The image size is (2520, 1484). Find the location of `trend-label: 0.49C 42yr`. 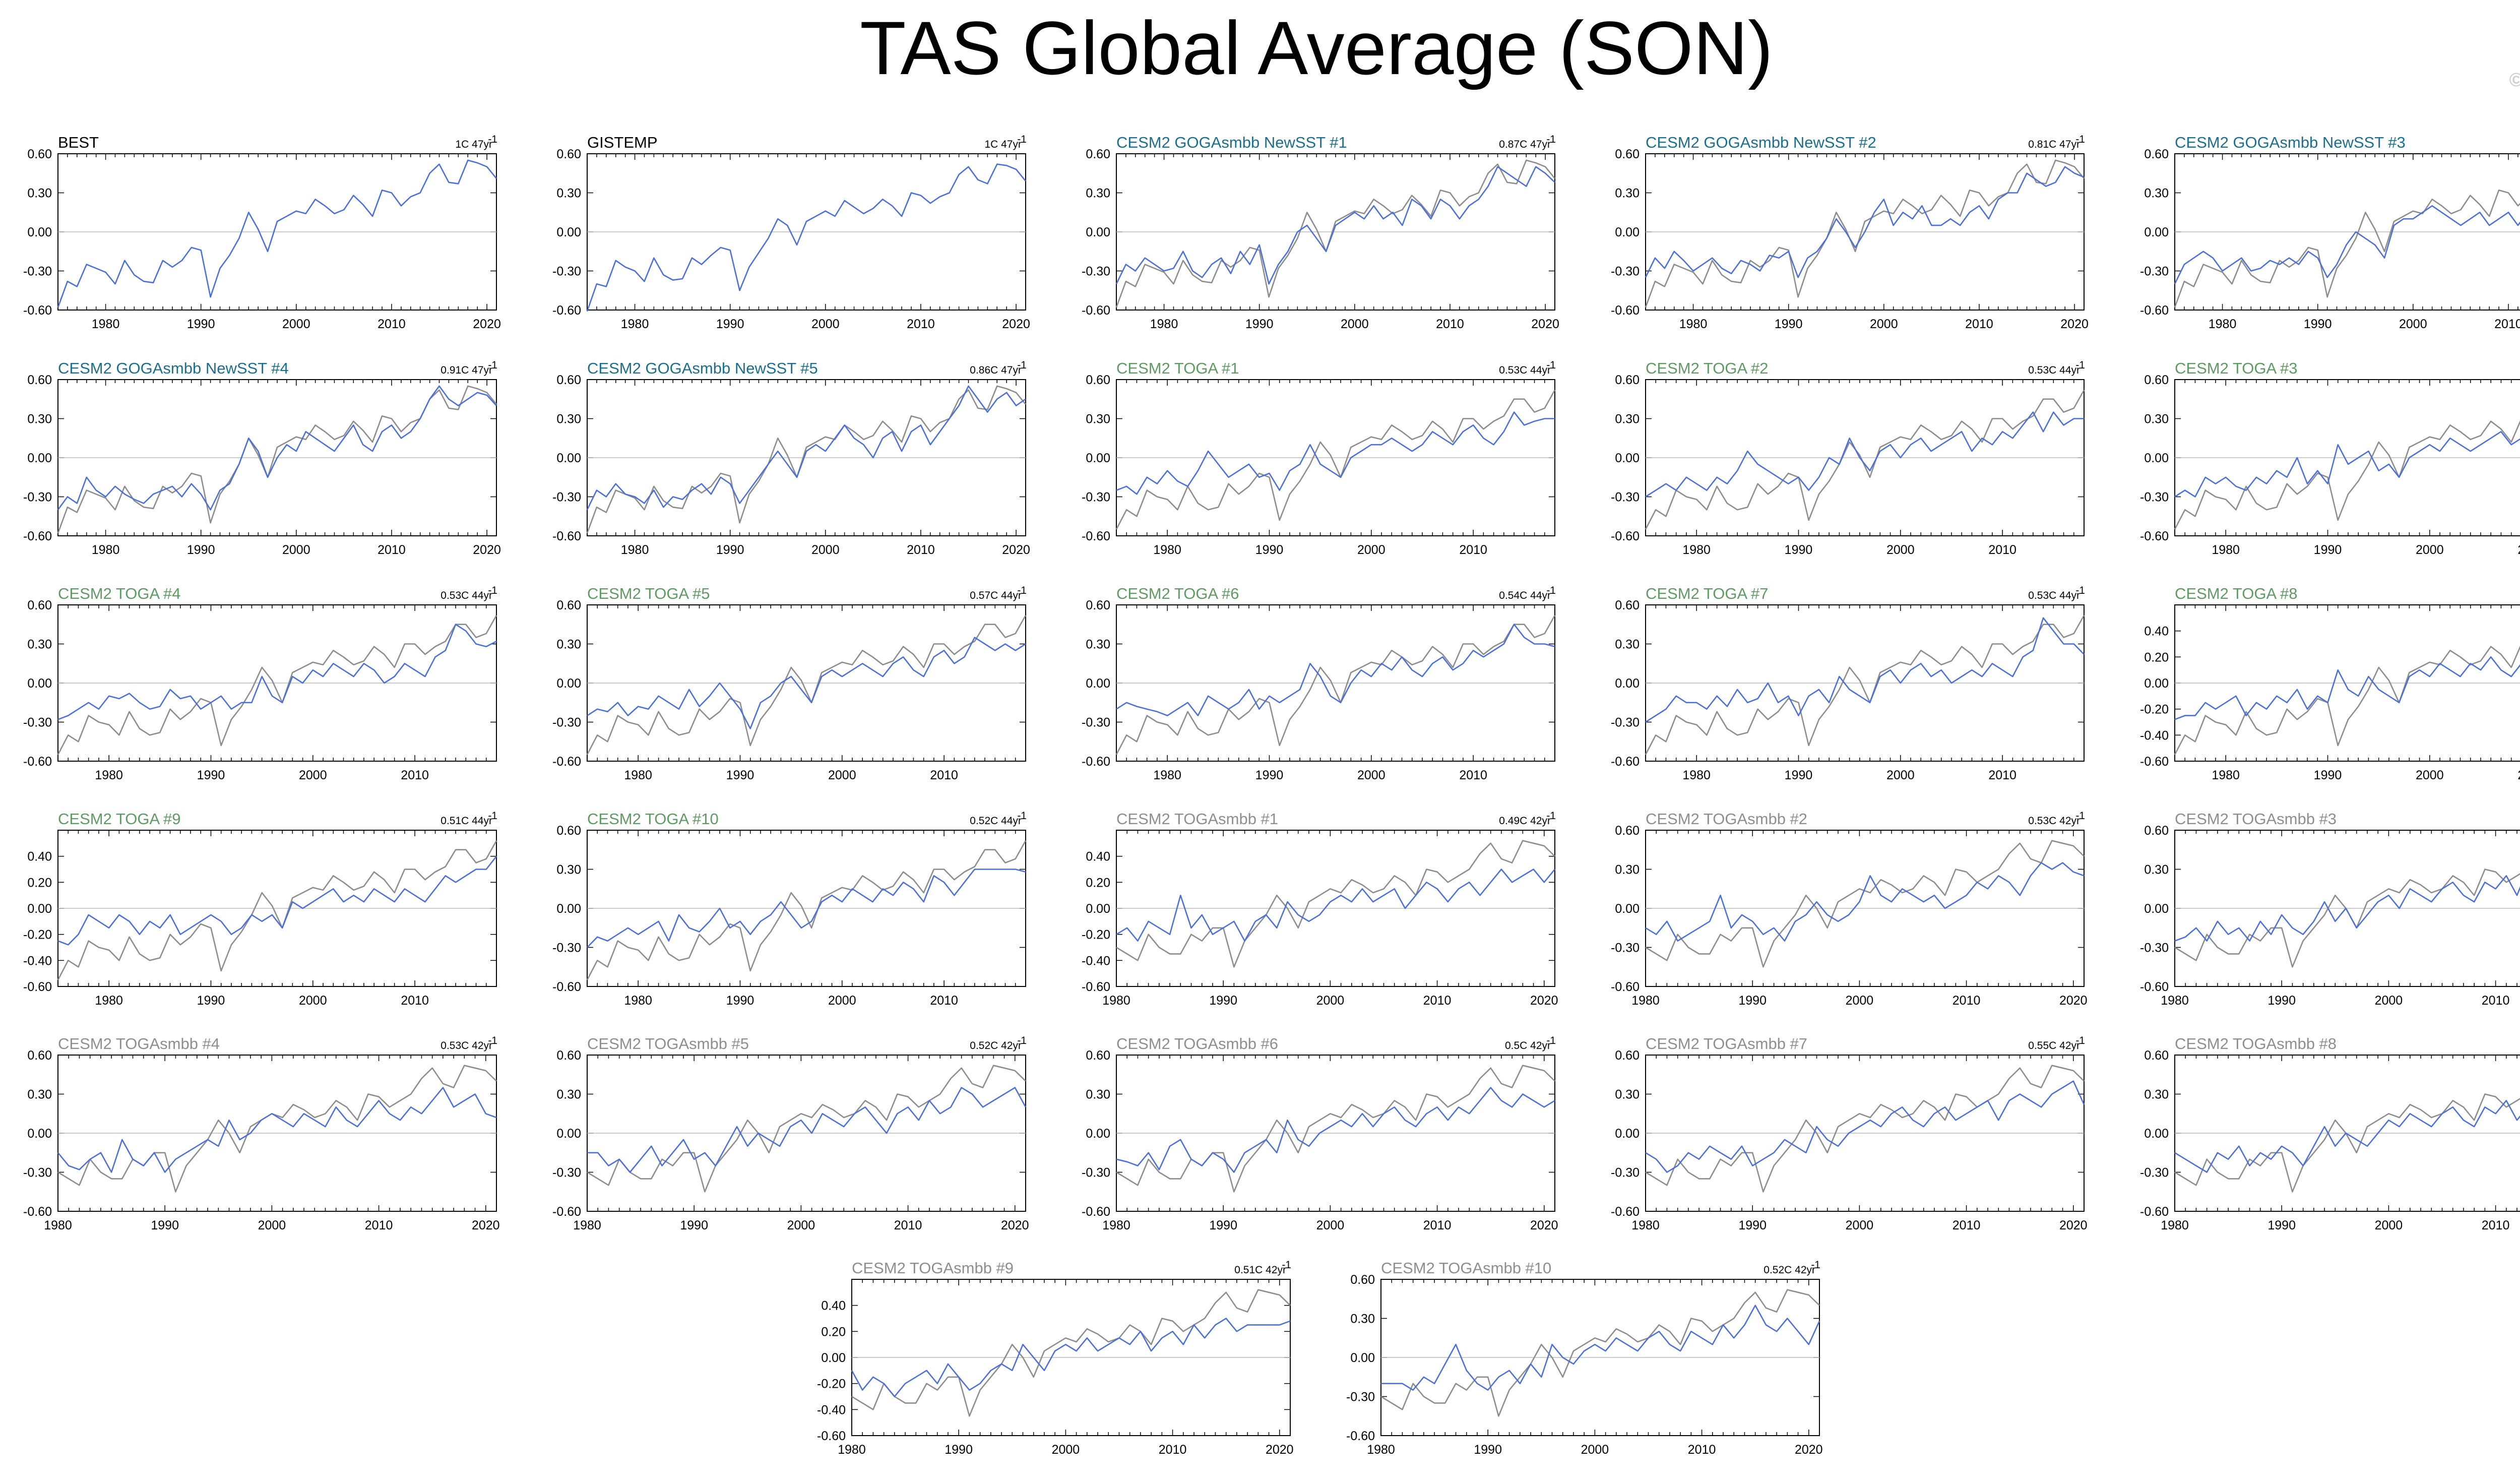

trend-label: 0.49C 42yr is located at coordinates (1525, 821).